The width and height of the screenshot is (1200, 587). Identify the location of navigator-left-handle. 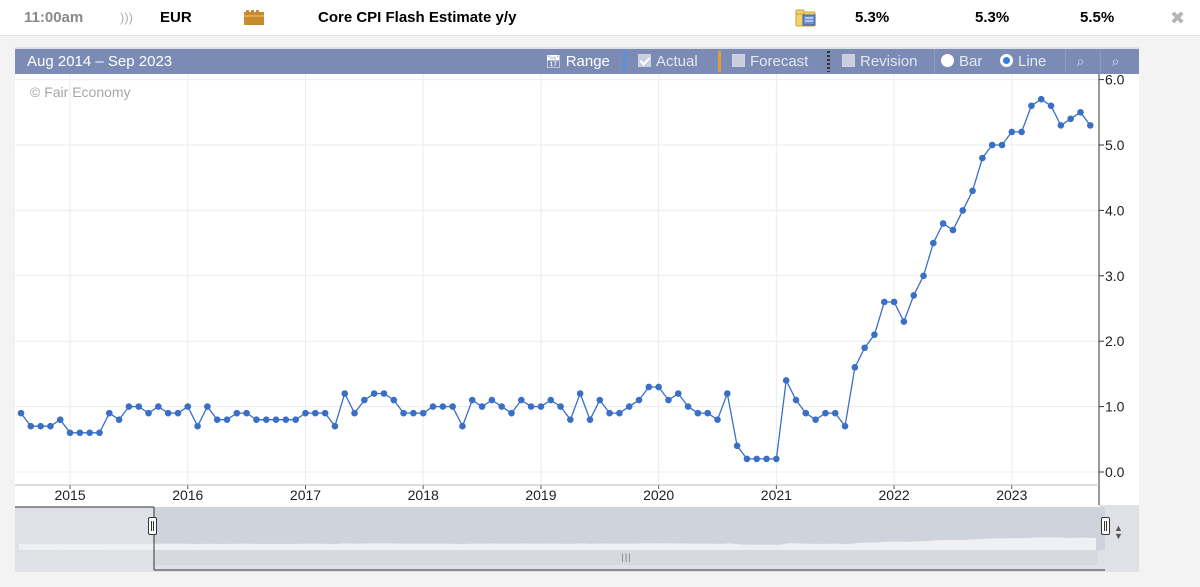
(152, 526).